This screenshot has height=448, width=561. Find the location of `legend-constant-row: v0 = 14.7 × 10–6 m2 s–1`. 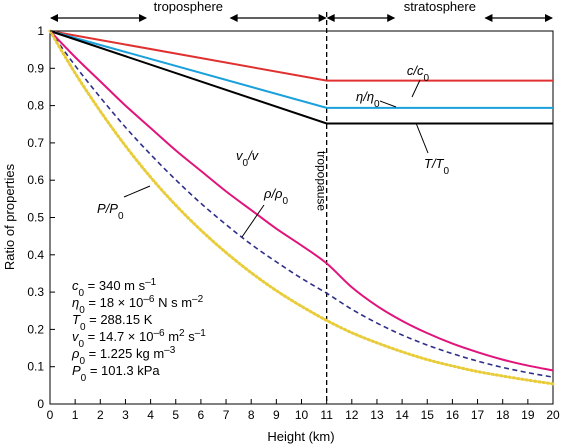

legend-constant-row: v0 = 14.7 × 10–6 m2 s–1 is located at coordinates (139, 339).